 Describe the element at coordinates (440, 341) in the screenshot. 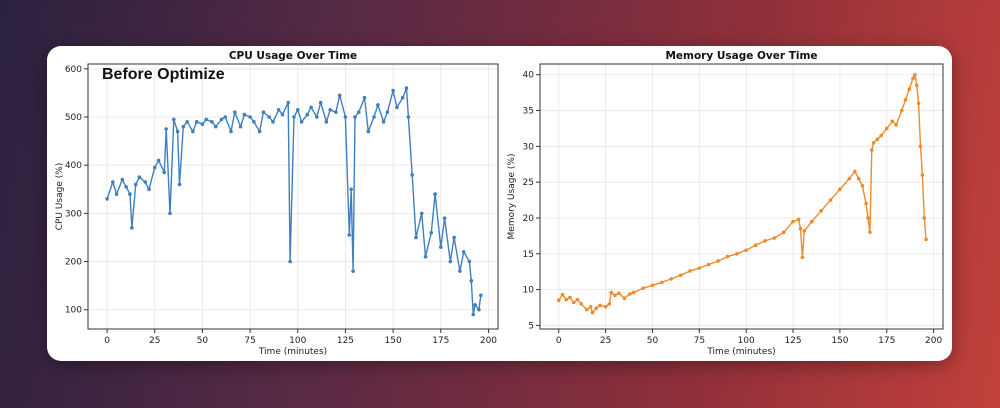

I see `chart1-xtick-label-175: 175` at that location.